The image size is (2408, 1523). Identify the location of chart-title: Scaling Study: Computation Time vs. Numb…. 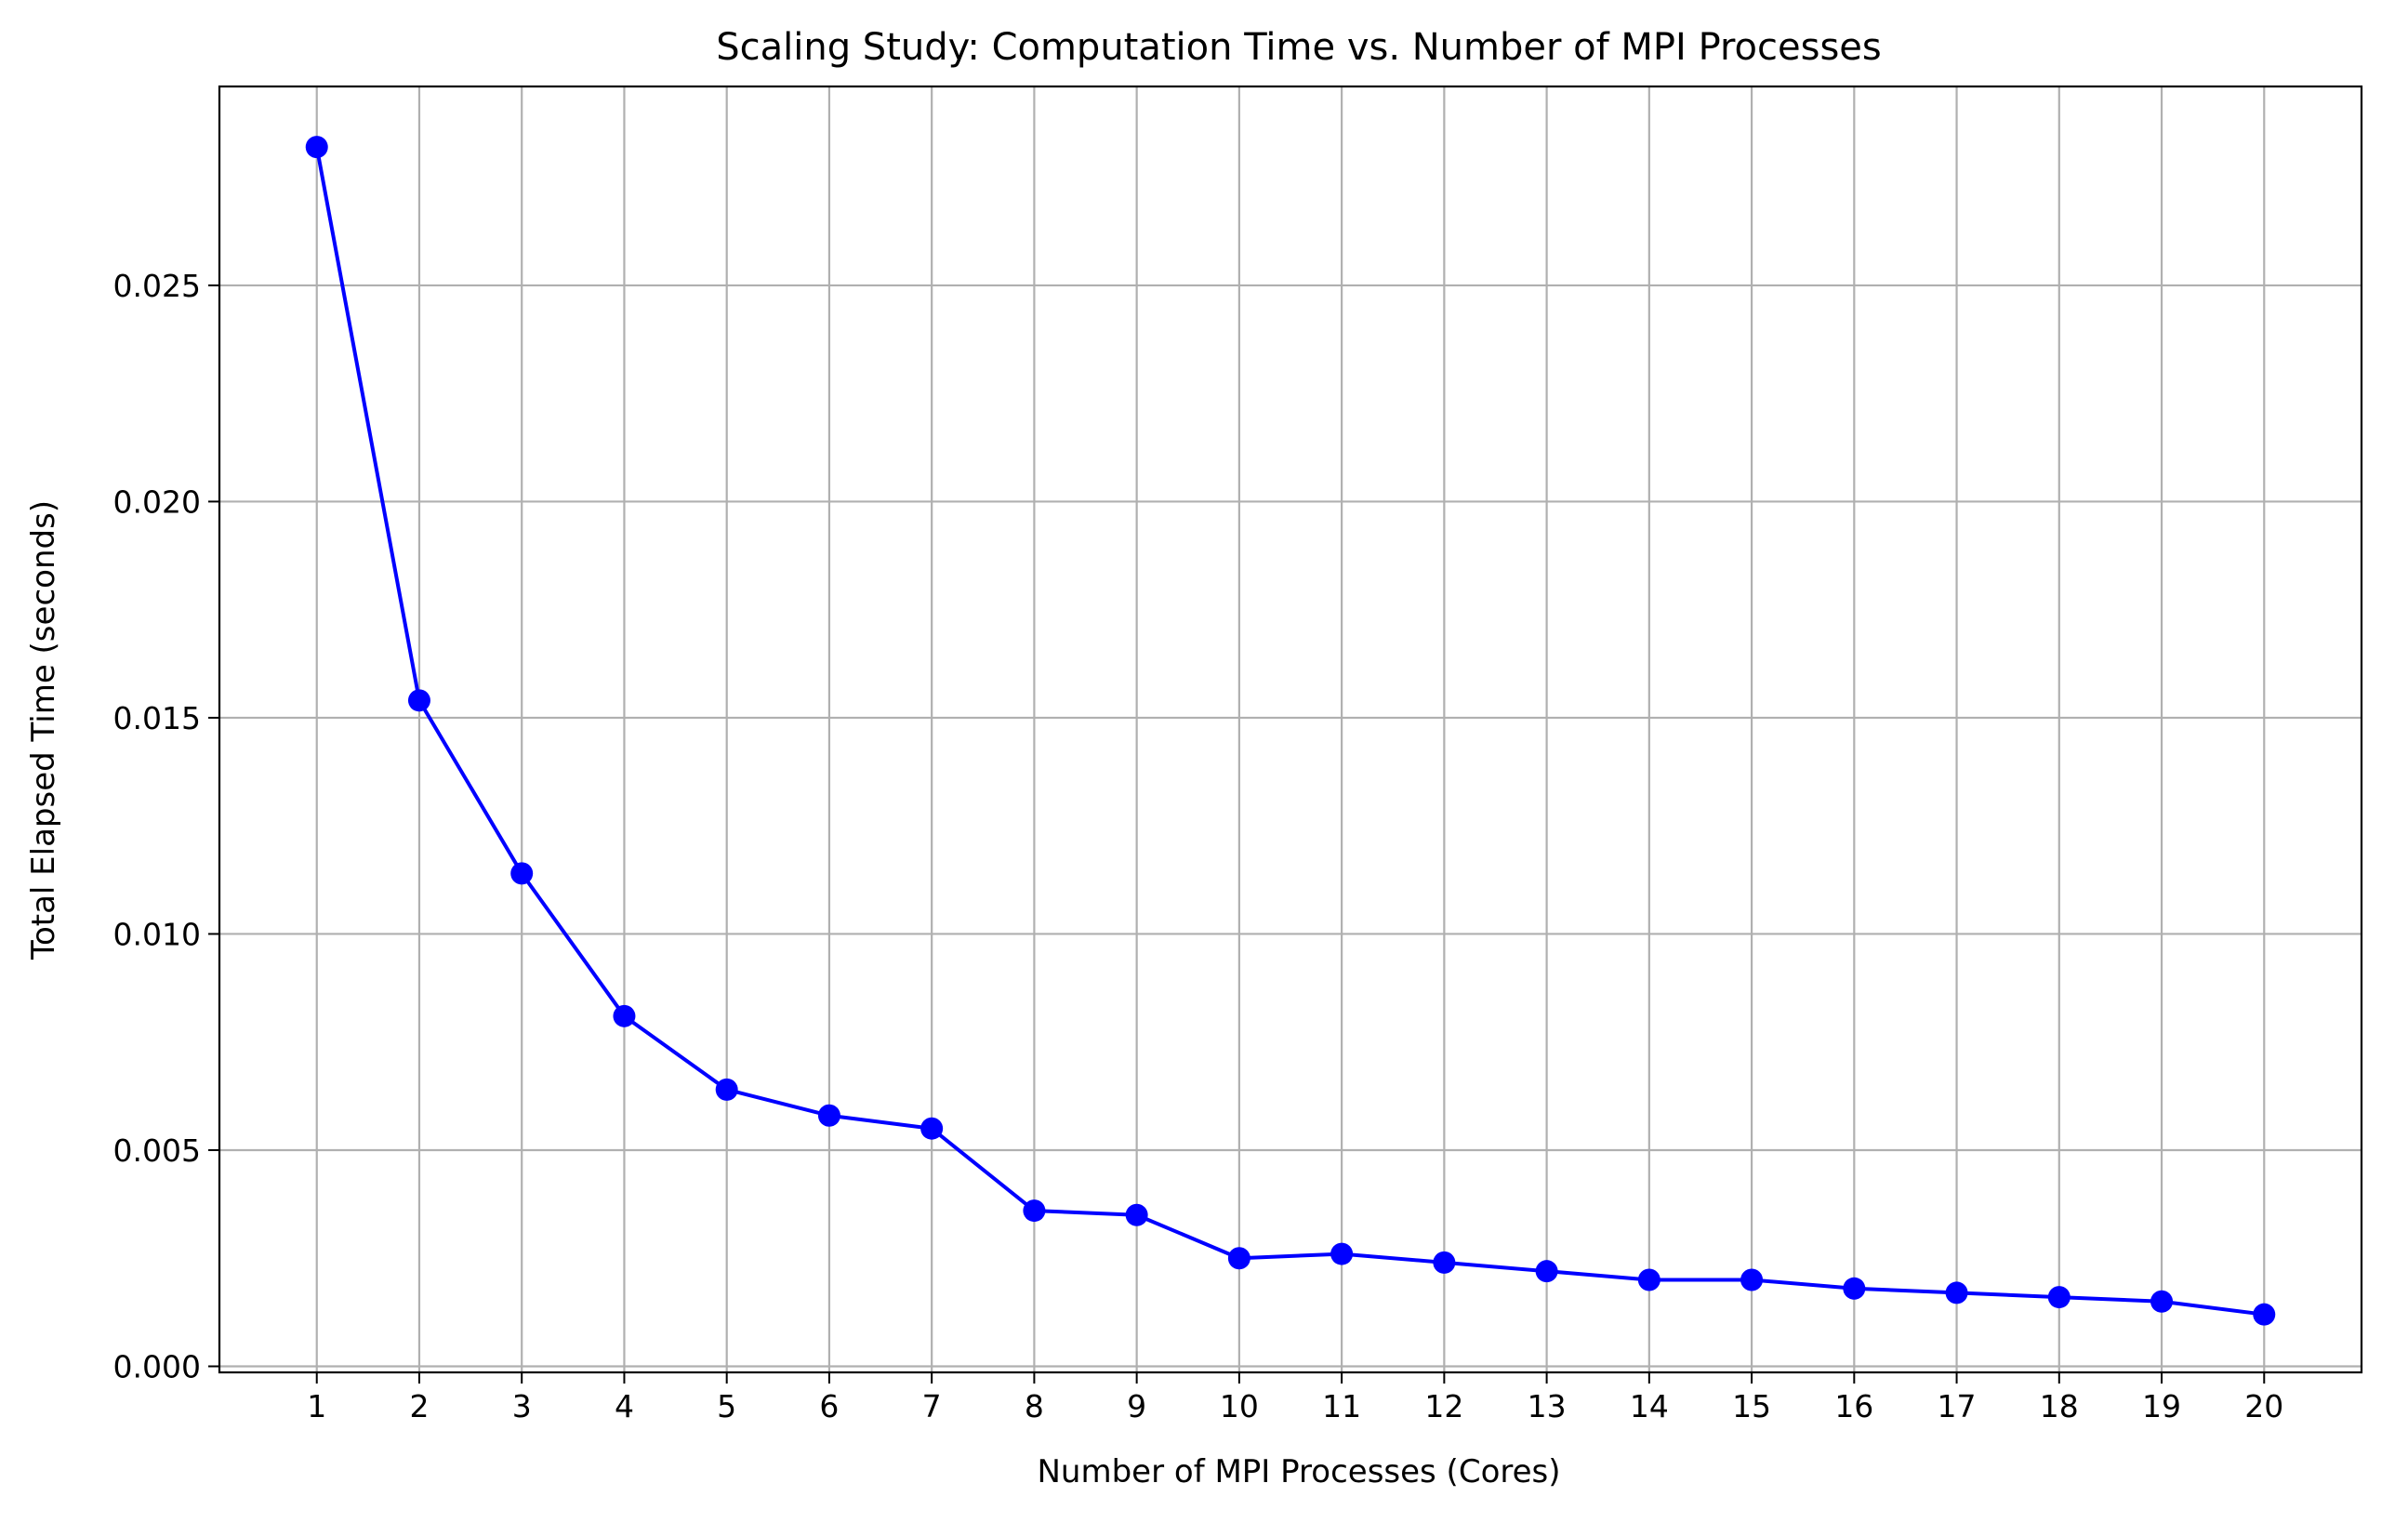
(1299, 47).